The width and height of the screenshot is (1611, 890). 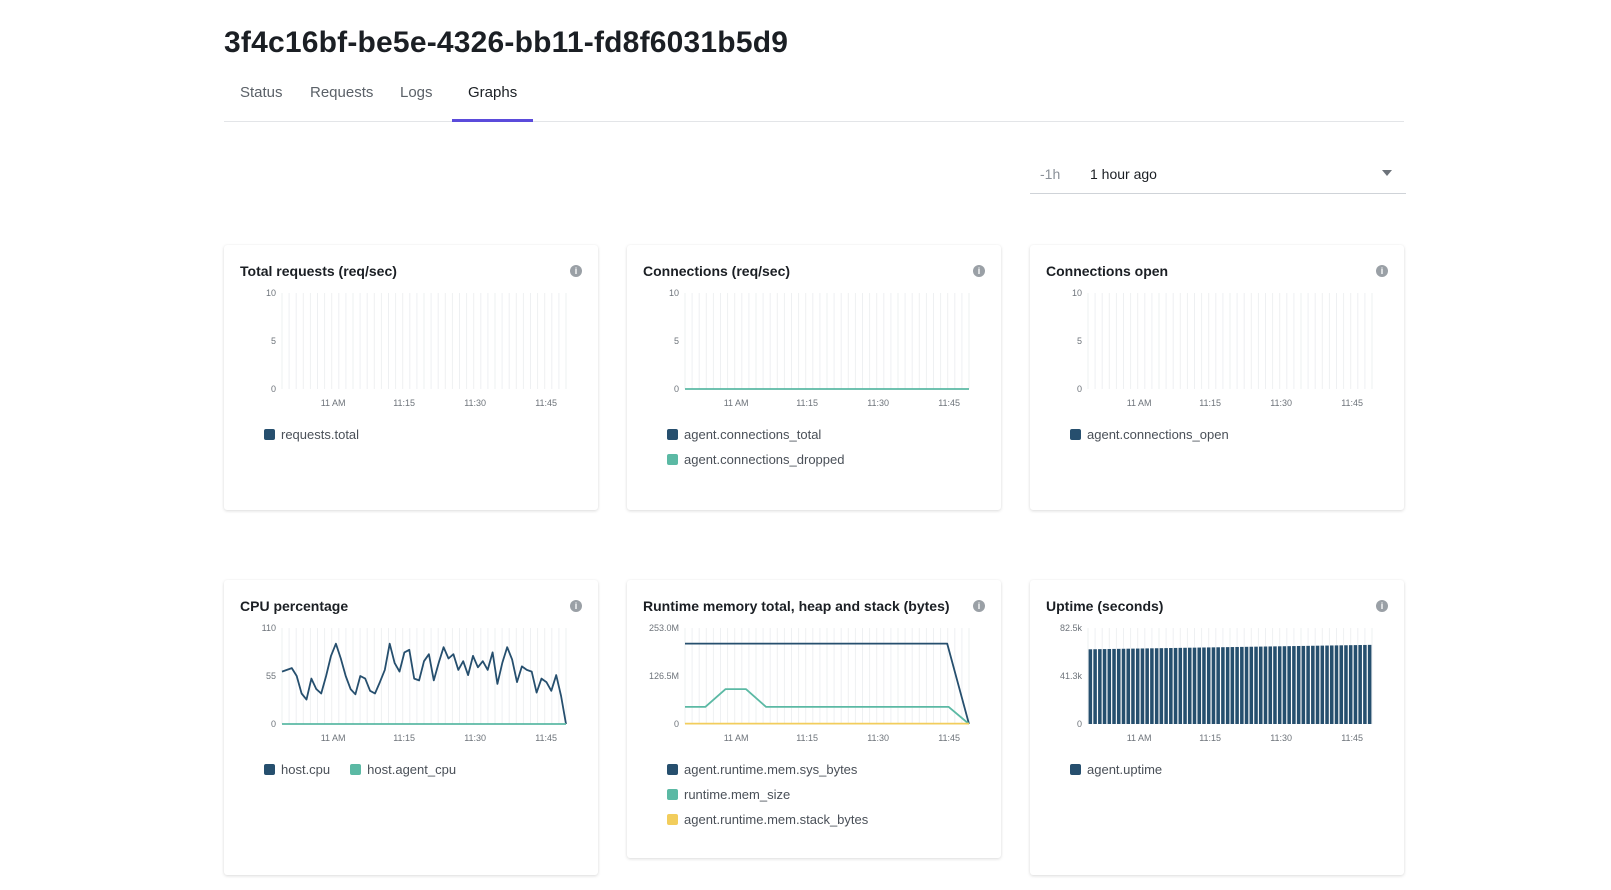 What do you see at coordinates (416, 92) in the screenshot?
I see `tab-logs: Logs` at bounding box center [416, 92].